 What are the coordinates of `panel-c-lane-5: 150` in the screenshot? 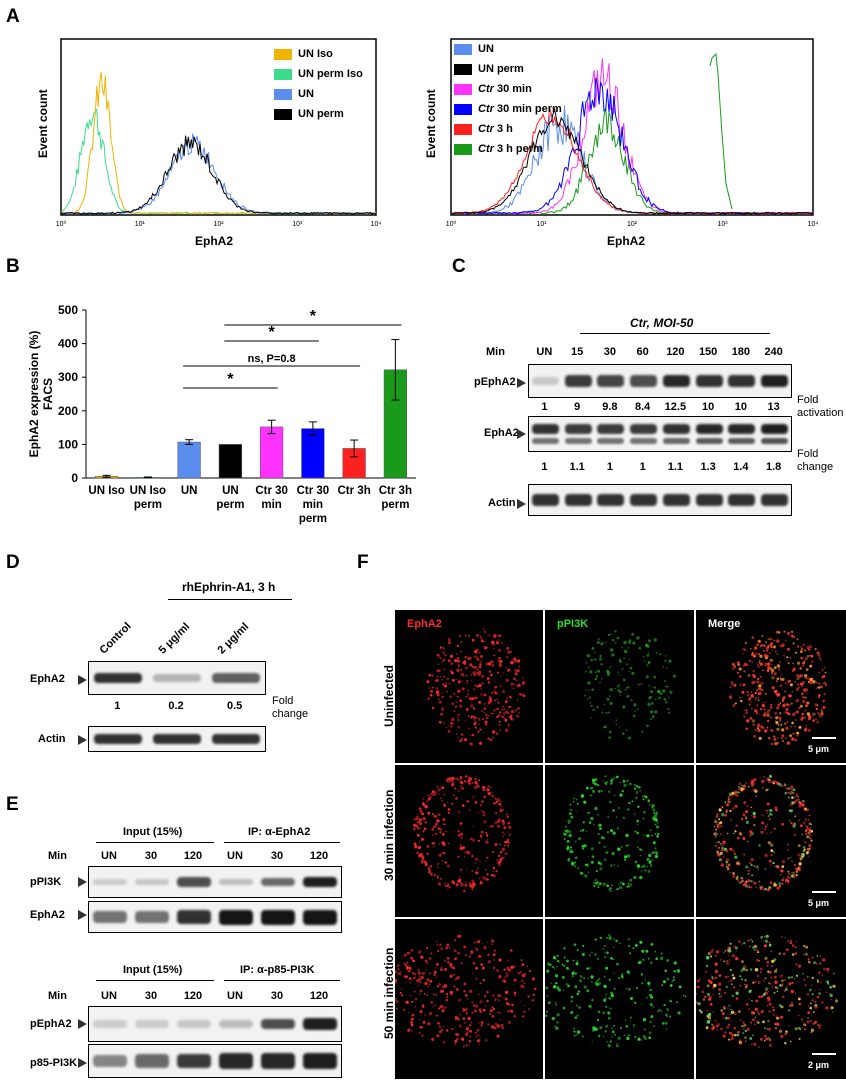 It's located at (708, 352).